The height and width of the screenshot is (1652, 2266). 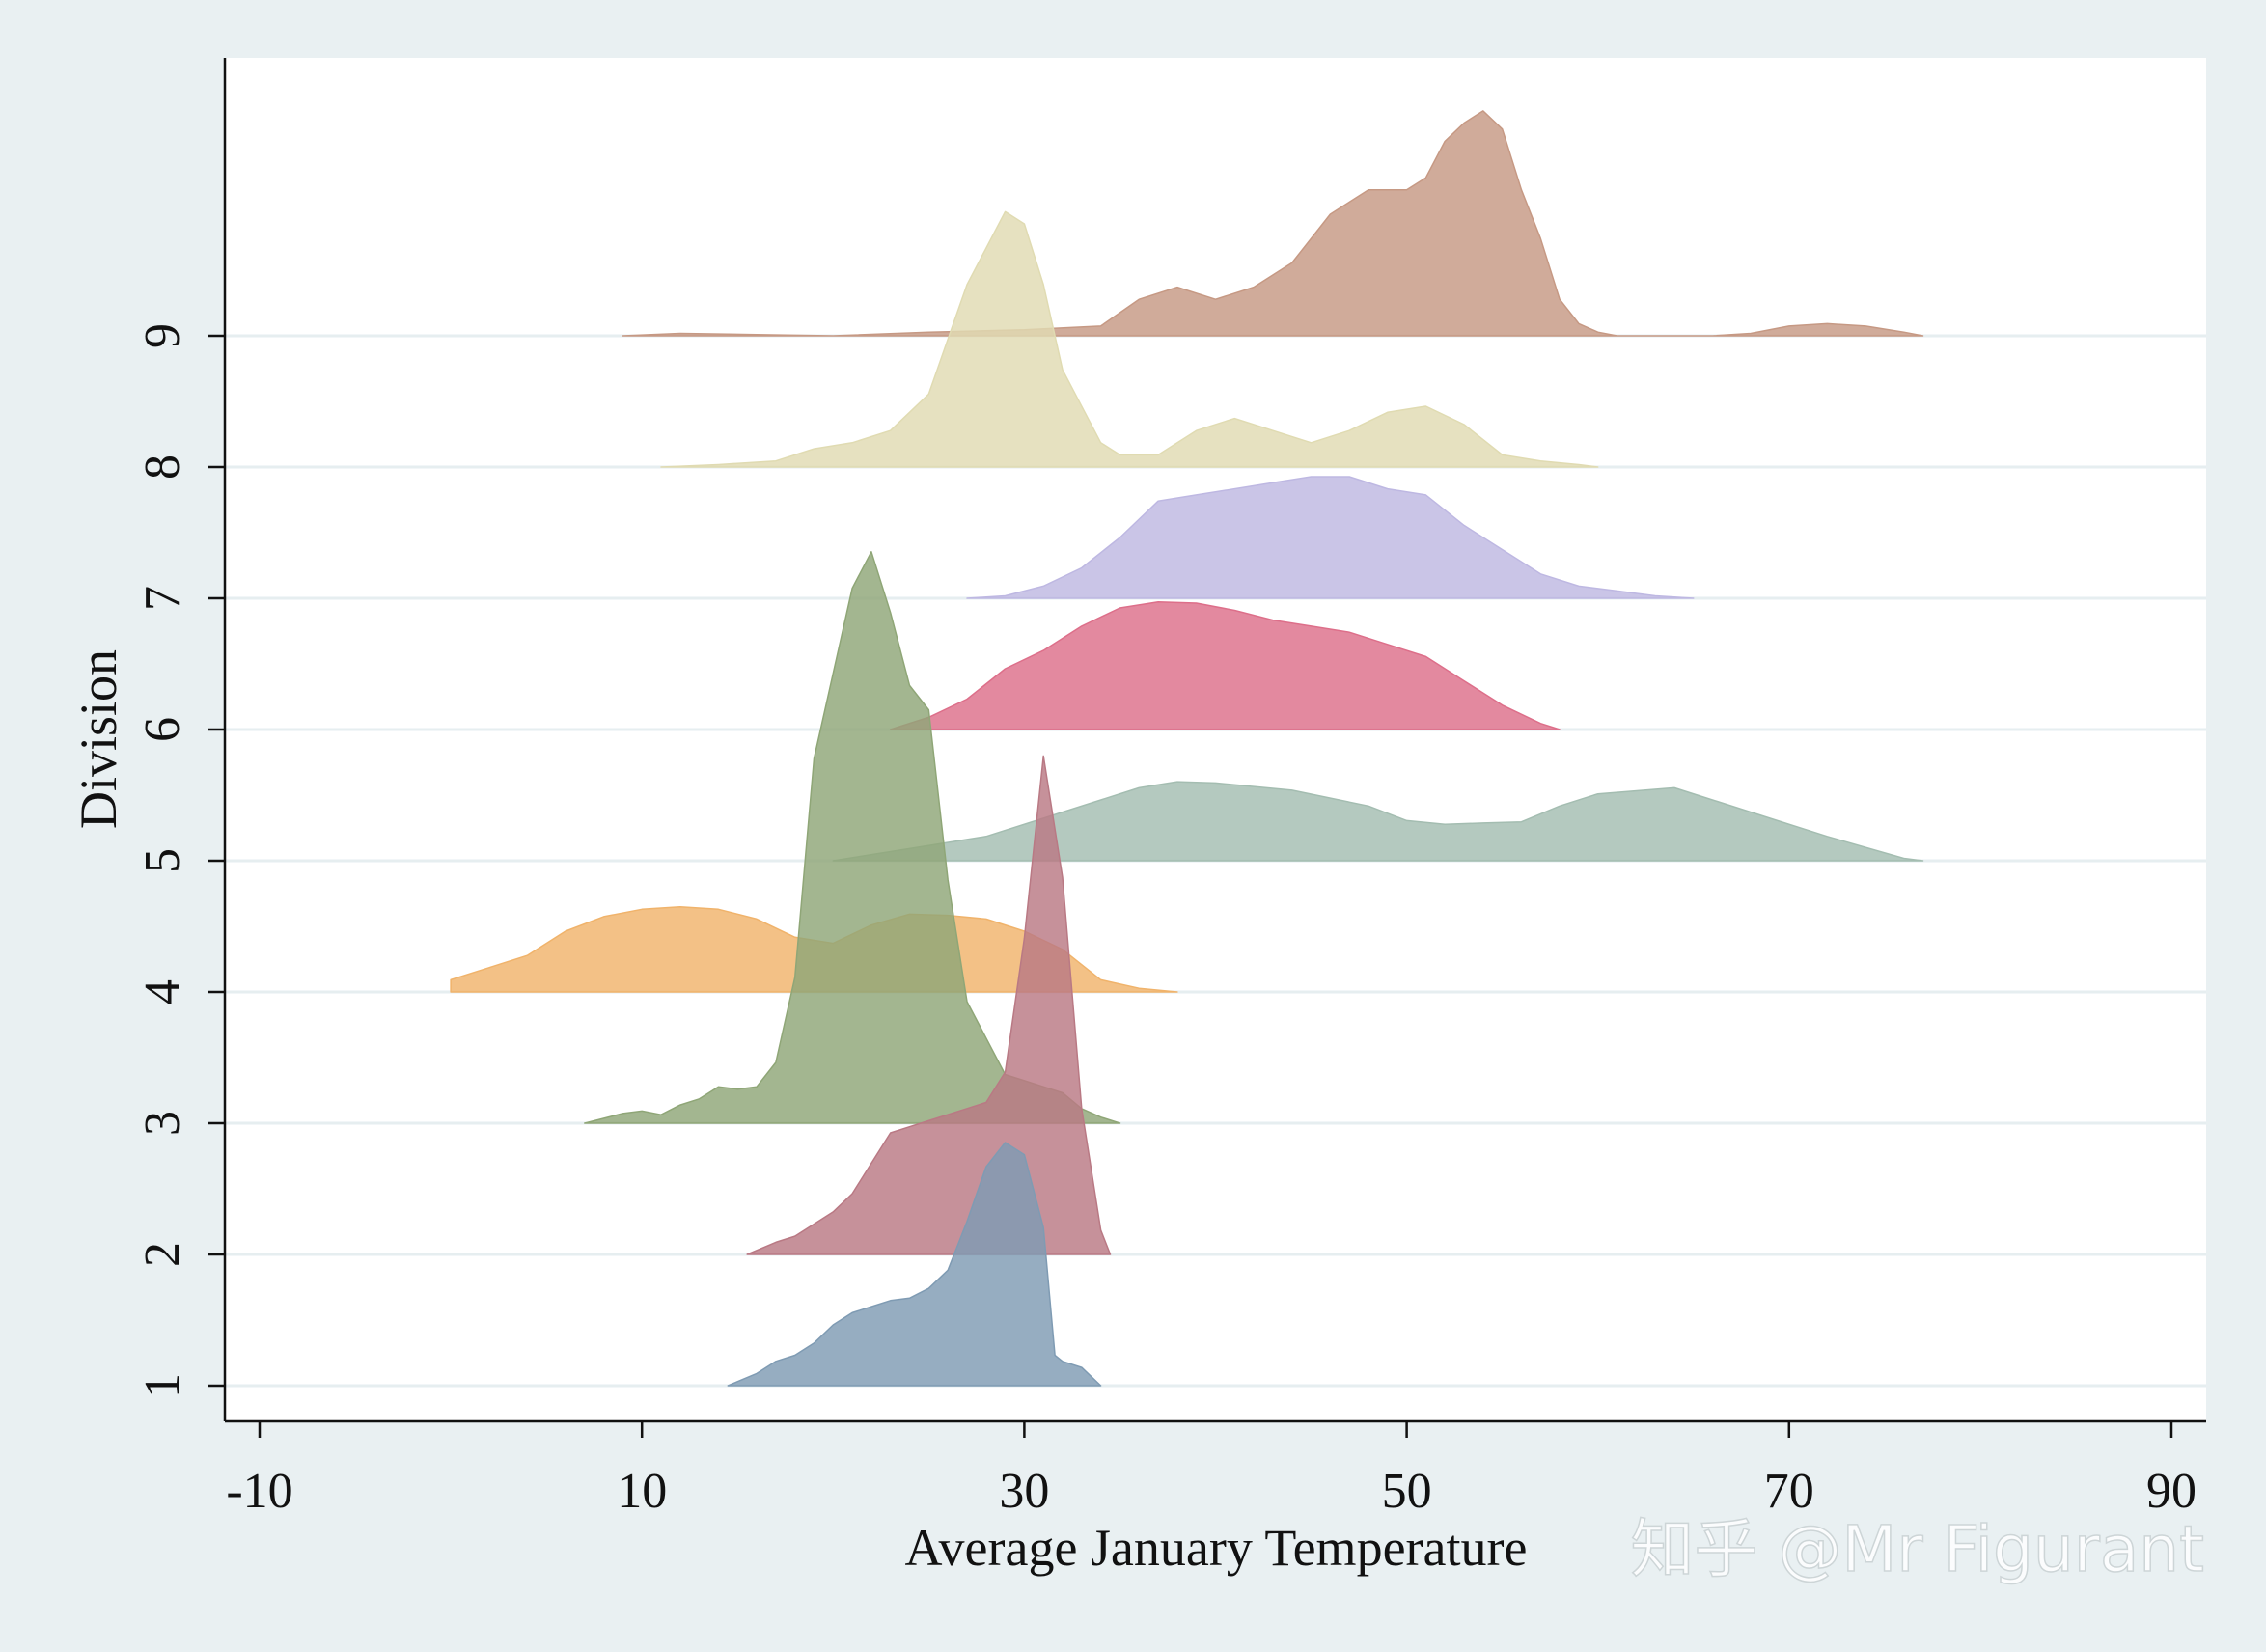 I want to click on y-tick-label: 7, so click(x=162, y=598).